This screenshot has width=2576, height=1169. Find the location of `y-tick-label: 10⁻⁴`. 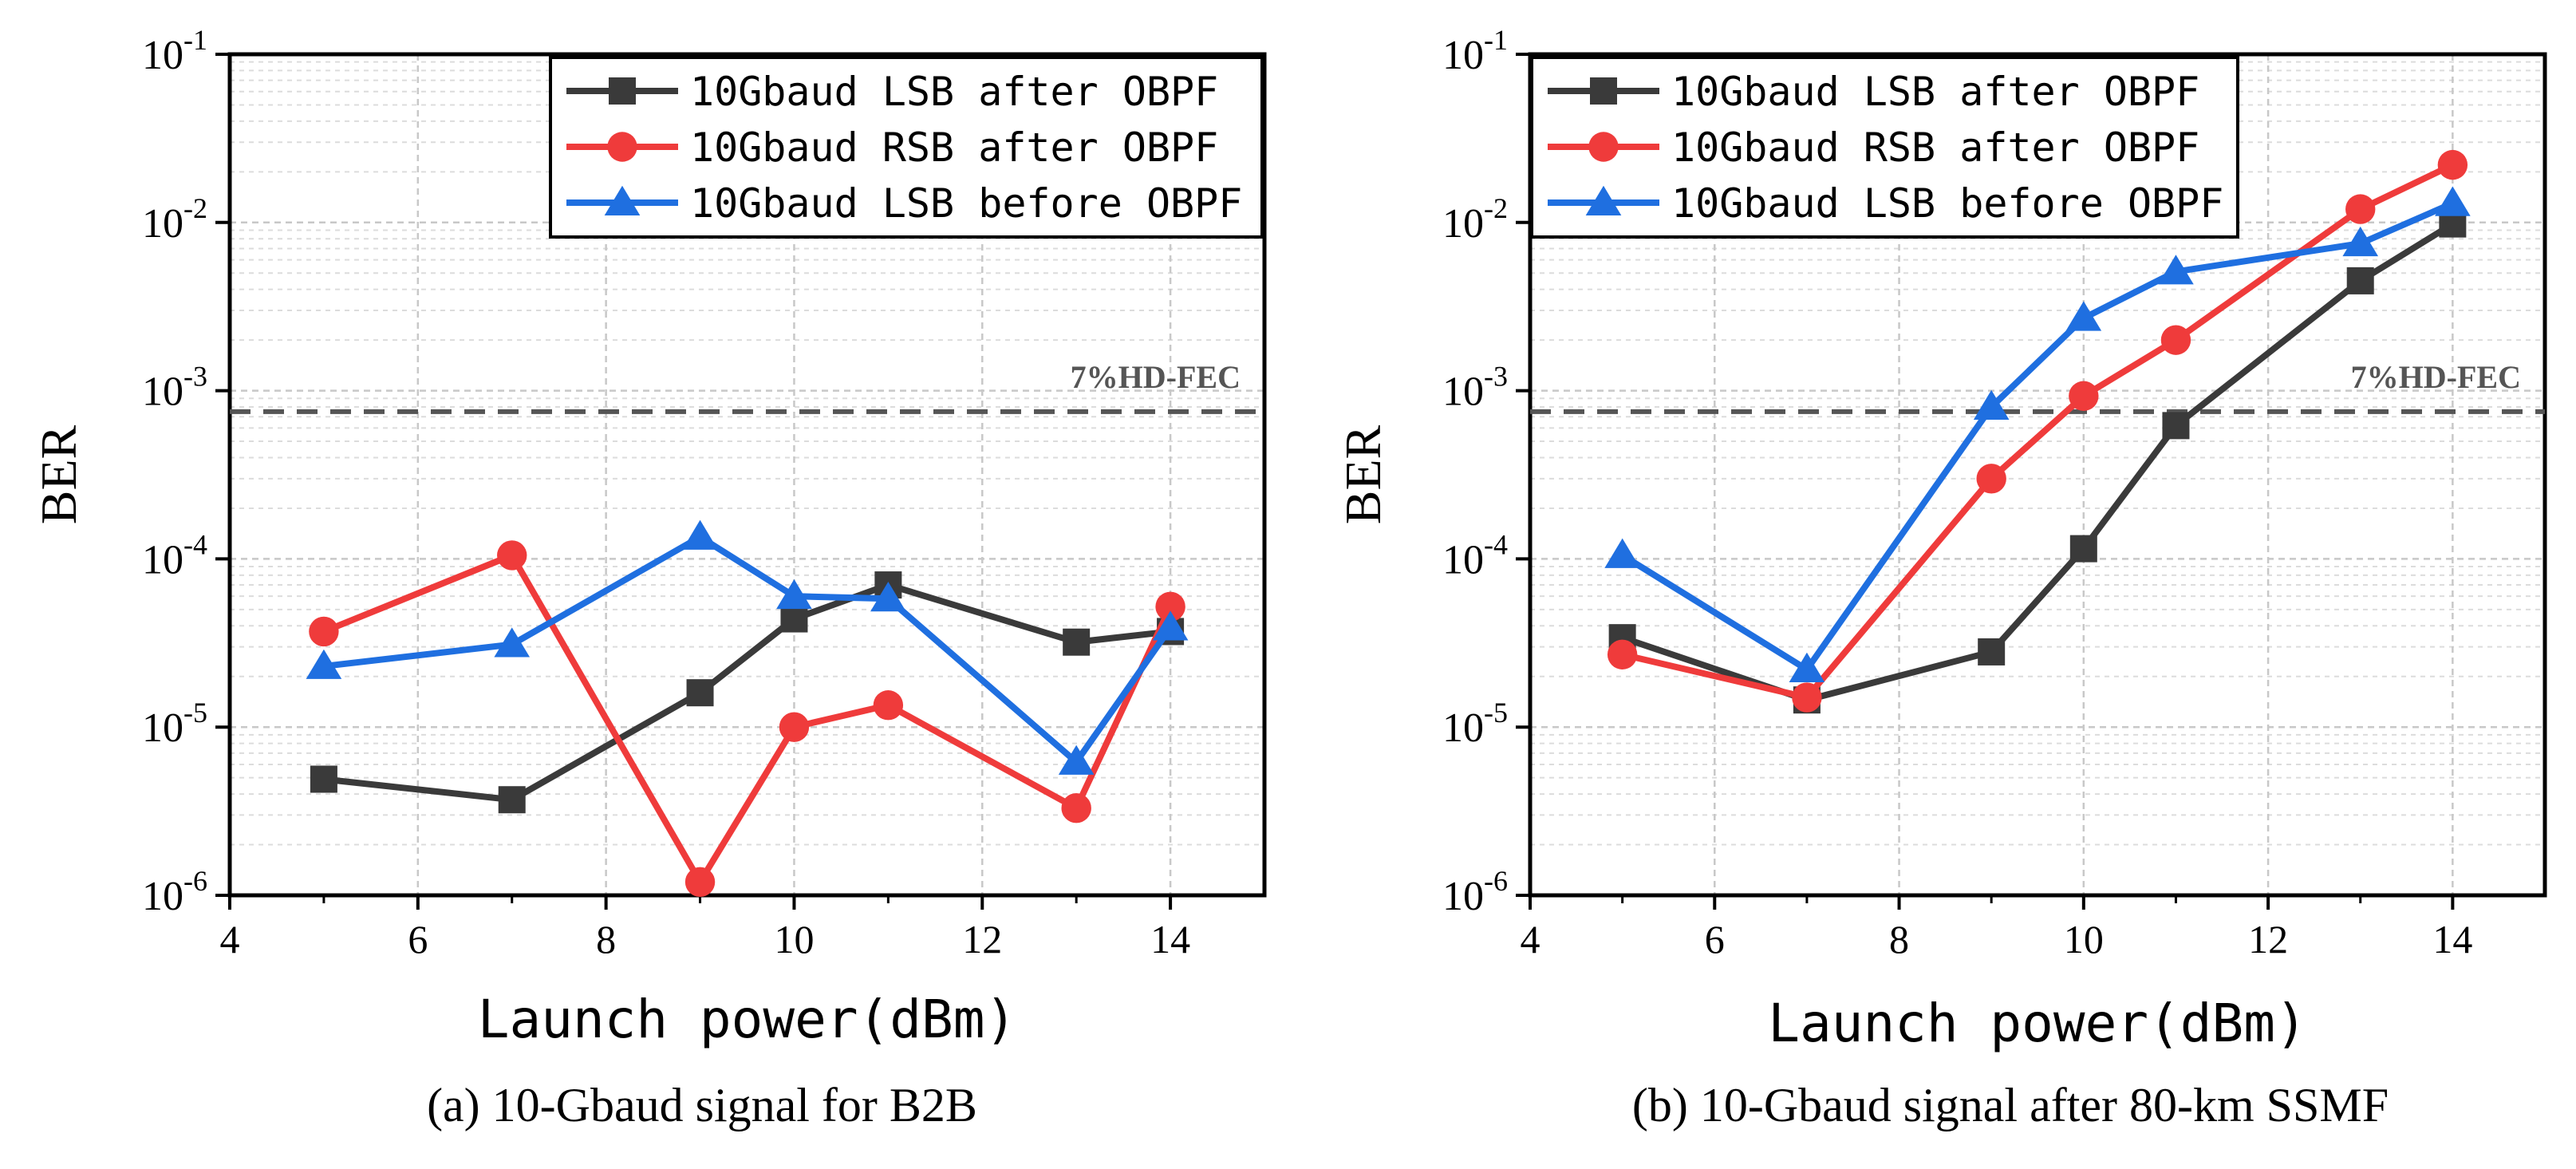

y-tick-label: 10⁻⁴ is located at coordinates (1475, 555).